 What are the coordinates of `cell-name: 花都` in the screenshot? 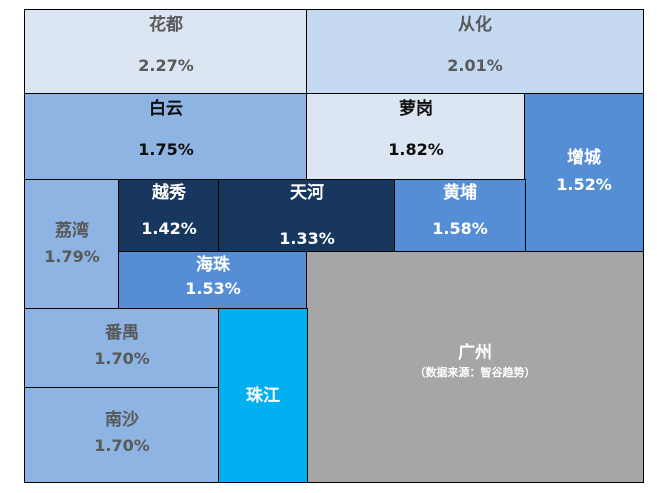 It's located at (166, 25).